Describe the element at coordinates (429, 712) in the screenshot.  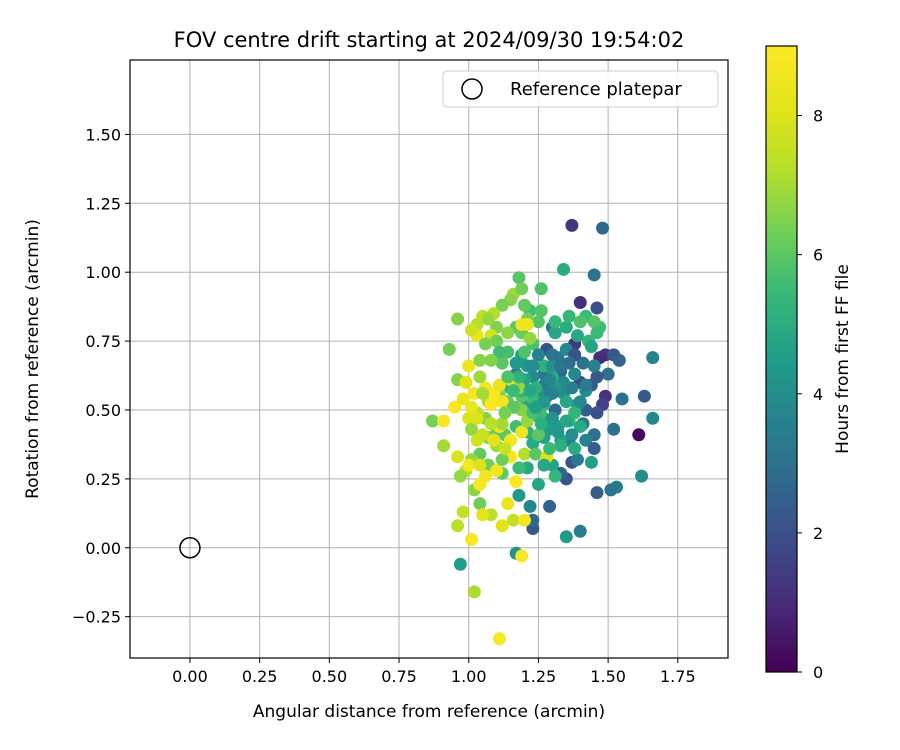
I see `x-axis-label: Angular distance from reference (arcmin)` at that location.